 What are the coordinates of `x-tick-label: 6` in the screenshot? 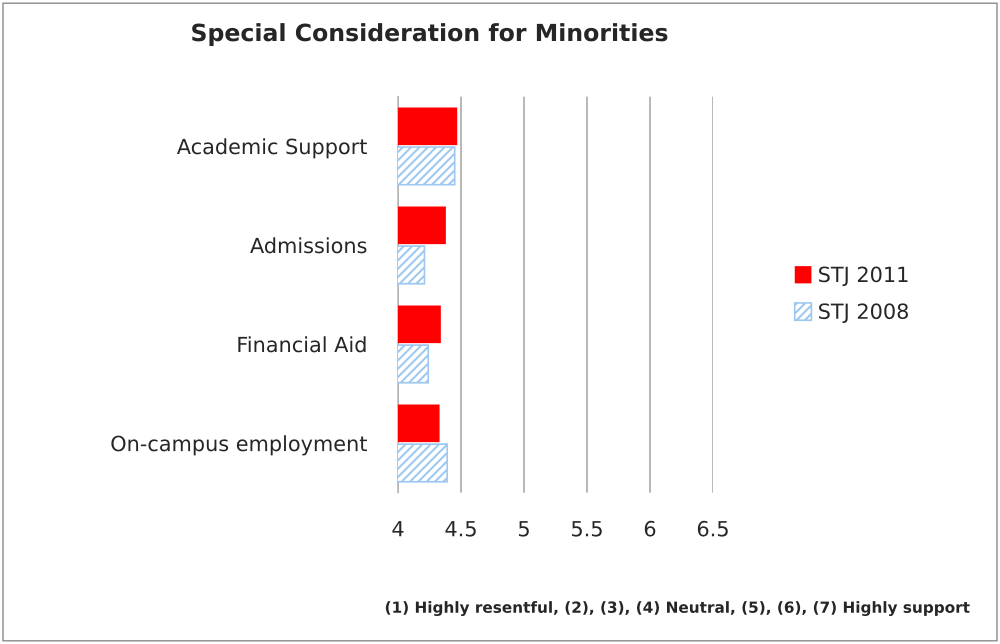 It's located at (650, 528).